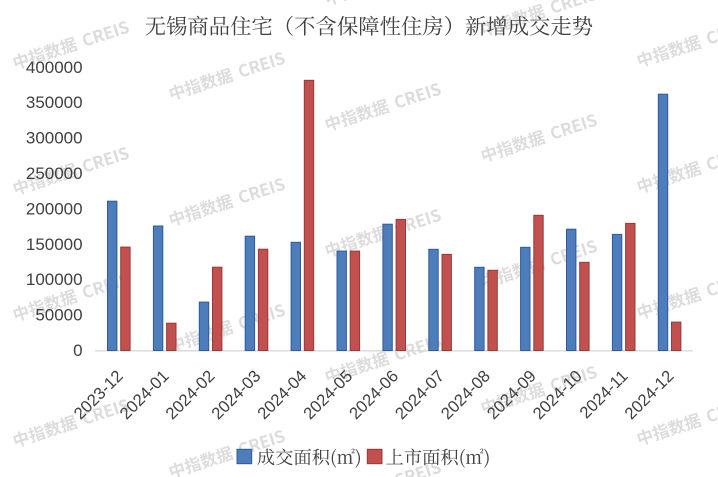 The width and height of the screenshot is (718, 477). I want to click on svg-text: 350000, so click(54, 102).